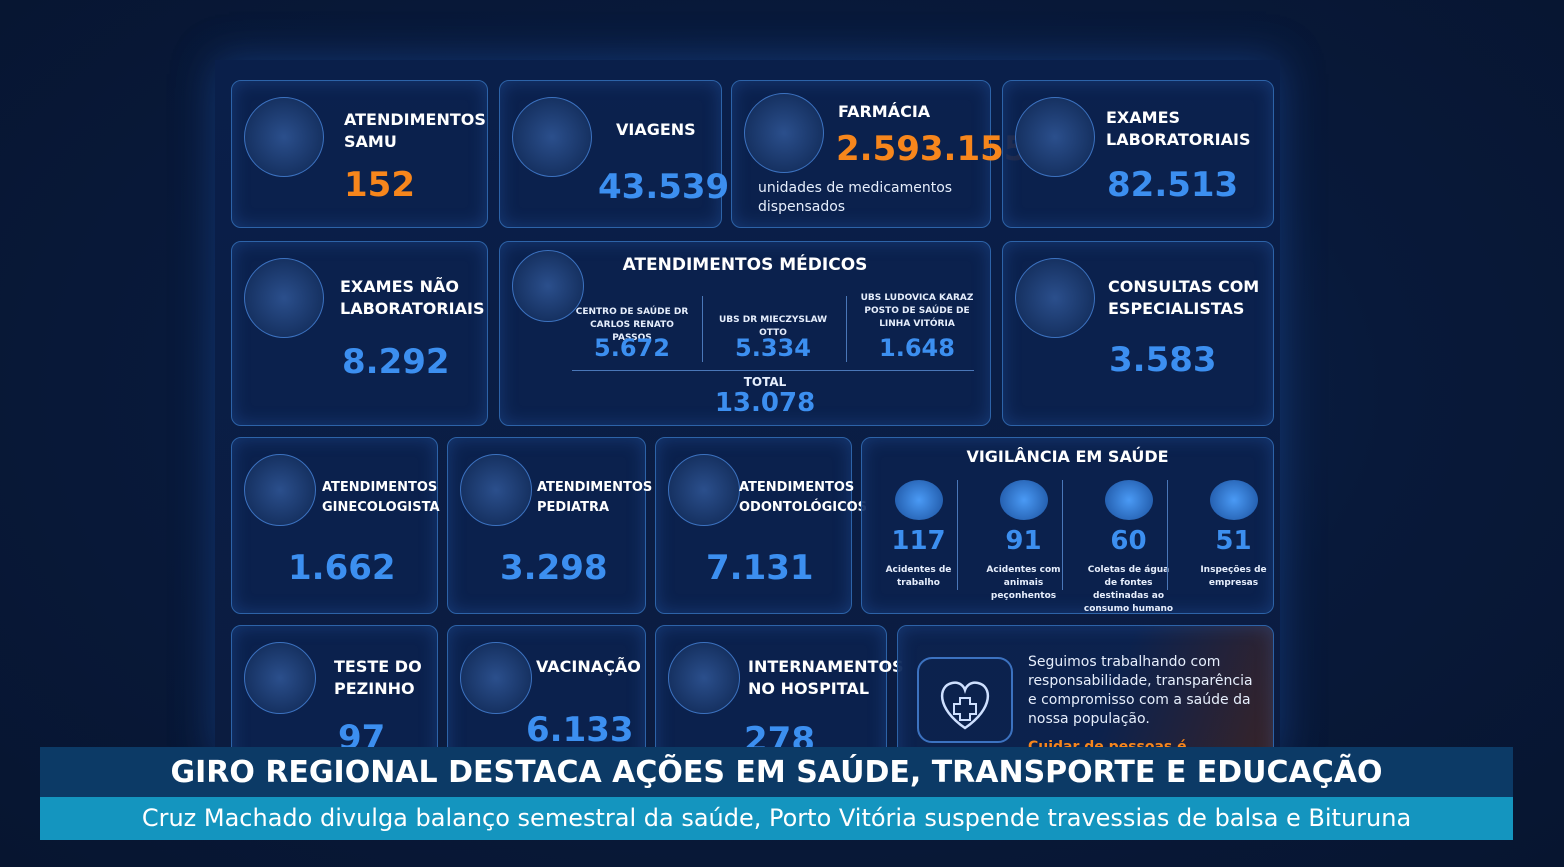 Image resolution: width=1564 pixels, height=867 pixels. What do you see at coordinates (396, 362) in the screenshot?
I see `card-value: 8.292` at bounding box center [396, 362].